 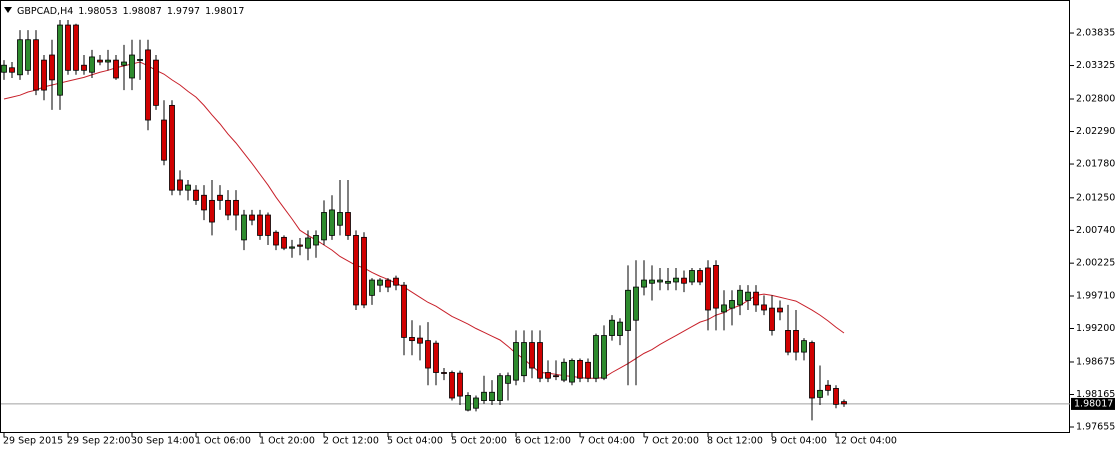 What do you see at coordinates (1095, 65) in the screenshot?
I see `y-tick-label: 2.03325` at bounding box center [1095, 65].